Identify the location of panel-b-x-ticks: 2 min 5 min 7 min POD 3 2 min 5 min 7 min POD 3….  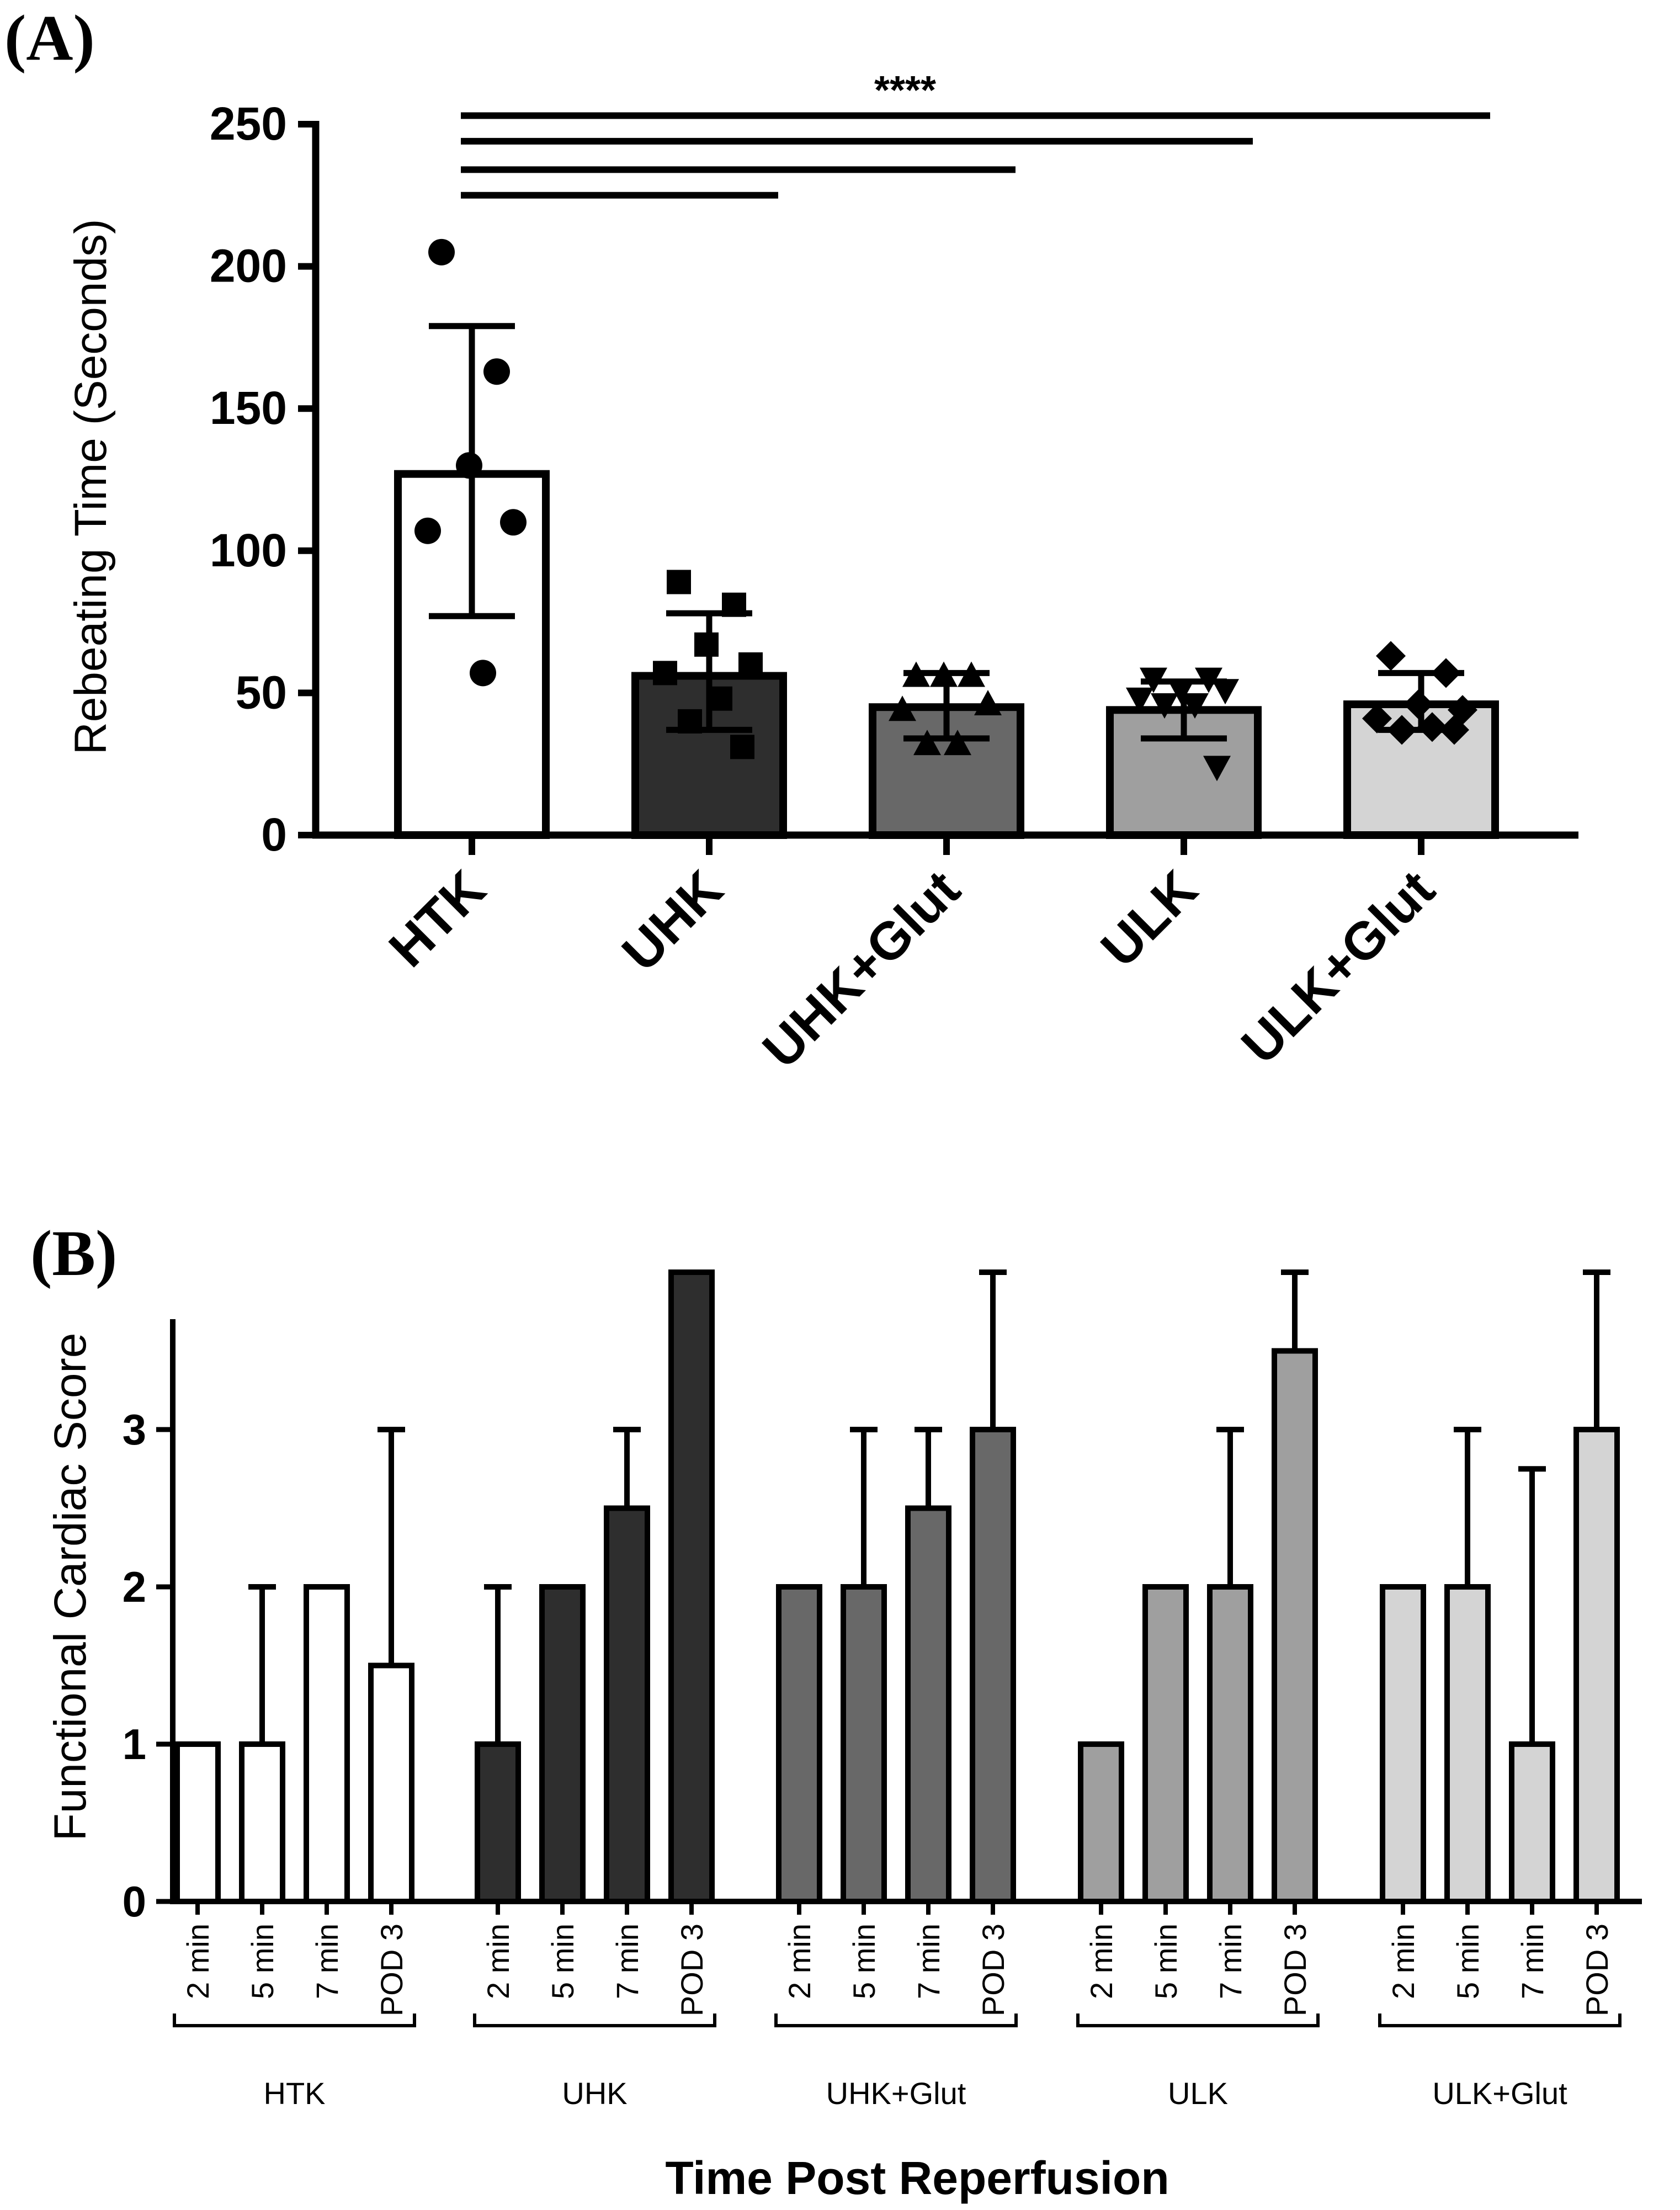
(897, 1959).